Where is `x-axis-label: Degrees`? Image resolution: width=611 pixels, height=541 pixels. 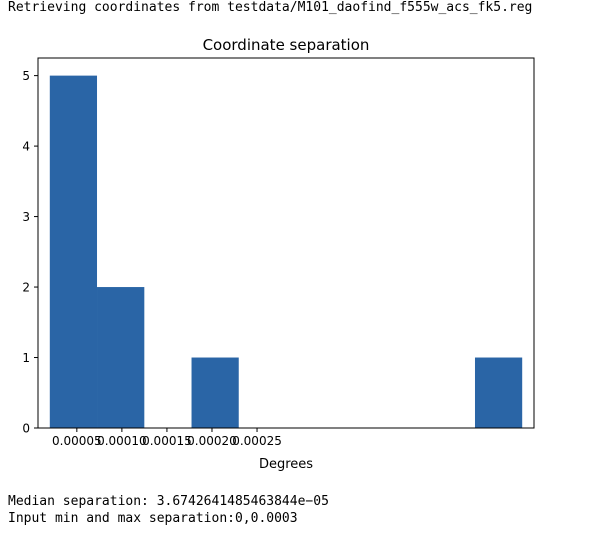 x-axis-label: Degrees is located at coordinates (286, 464).